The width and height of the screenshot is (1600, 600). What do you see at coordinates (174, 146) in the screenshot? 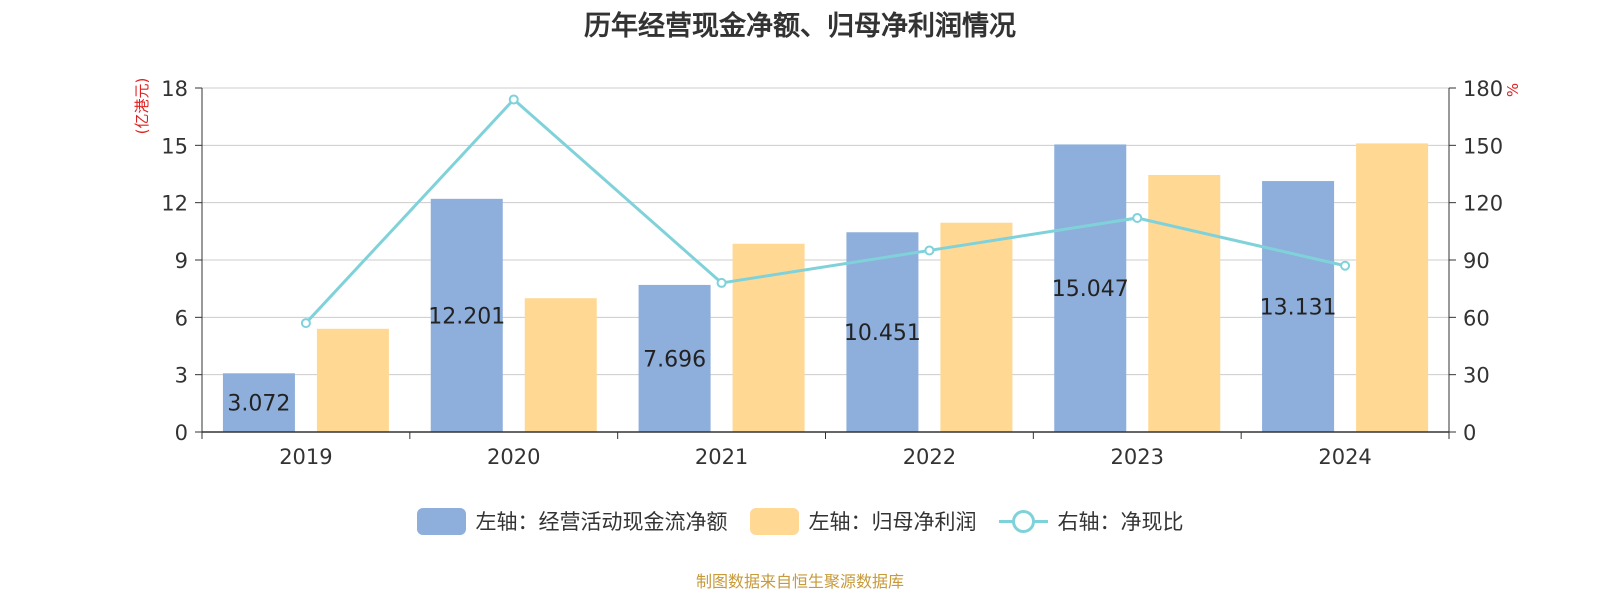
I see `left-axis-tick-label: 15` at bounding box center [174, 146].